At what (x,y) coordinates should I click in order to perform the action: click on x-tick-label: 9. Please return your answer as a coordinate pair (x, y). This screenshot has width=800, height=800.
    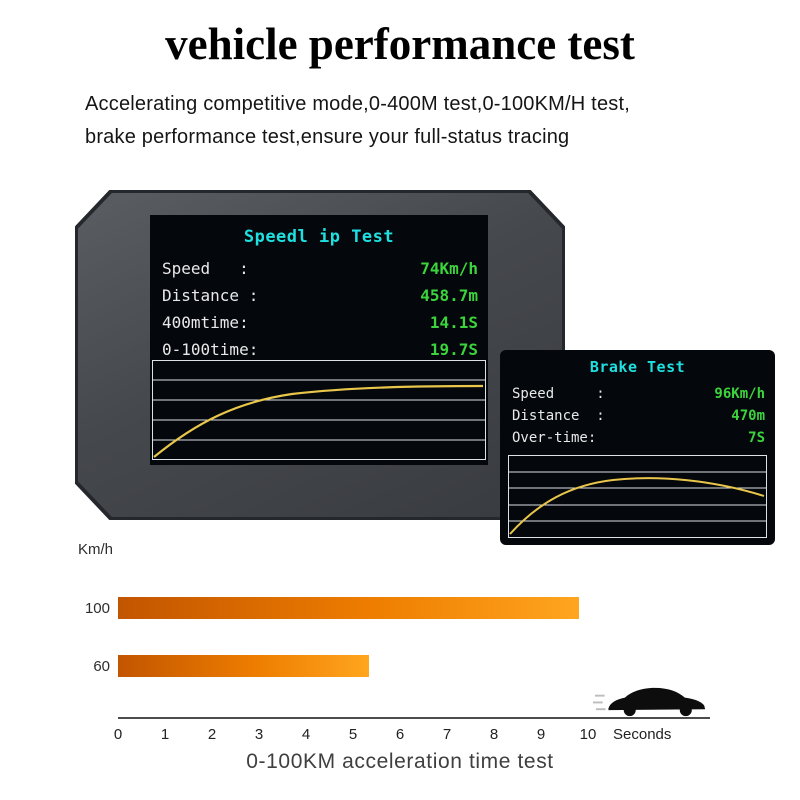
    Looking at the image, I should click on (541, 734).